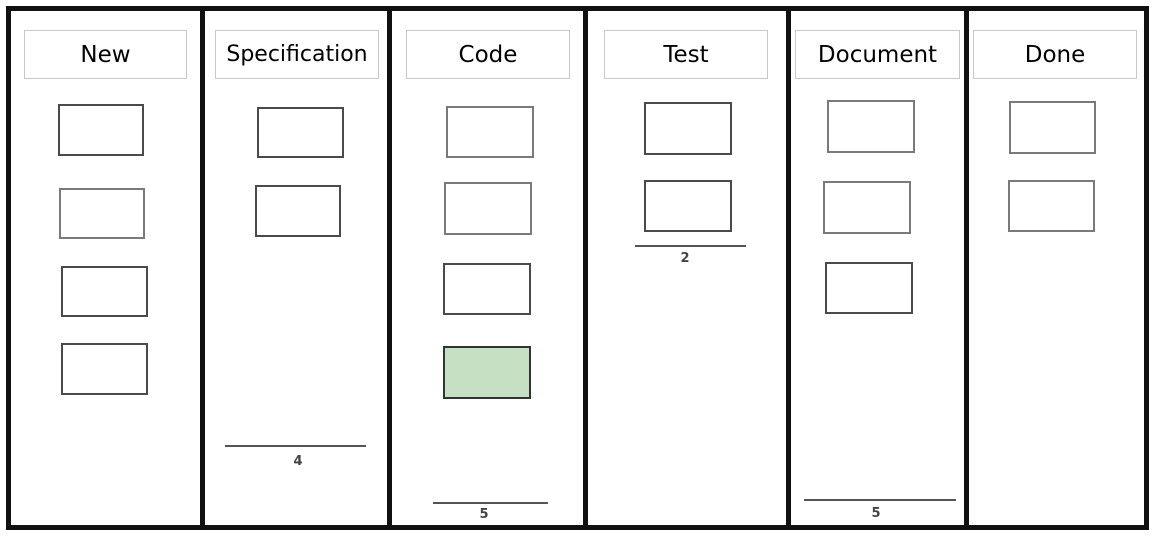 This screenshot has height=540, width=1157. Describe the element at coordinates (298, 461) in the screenshot. I see `wip-limit-value: 4` at that location.